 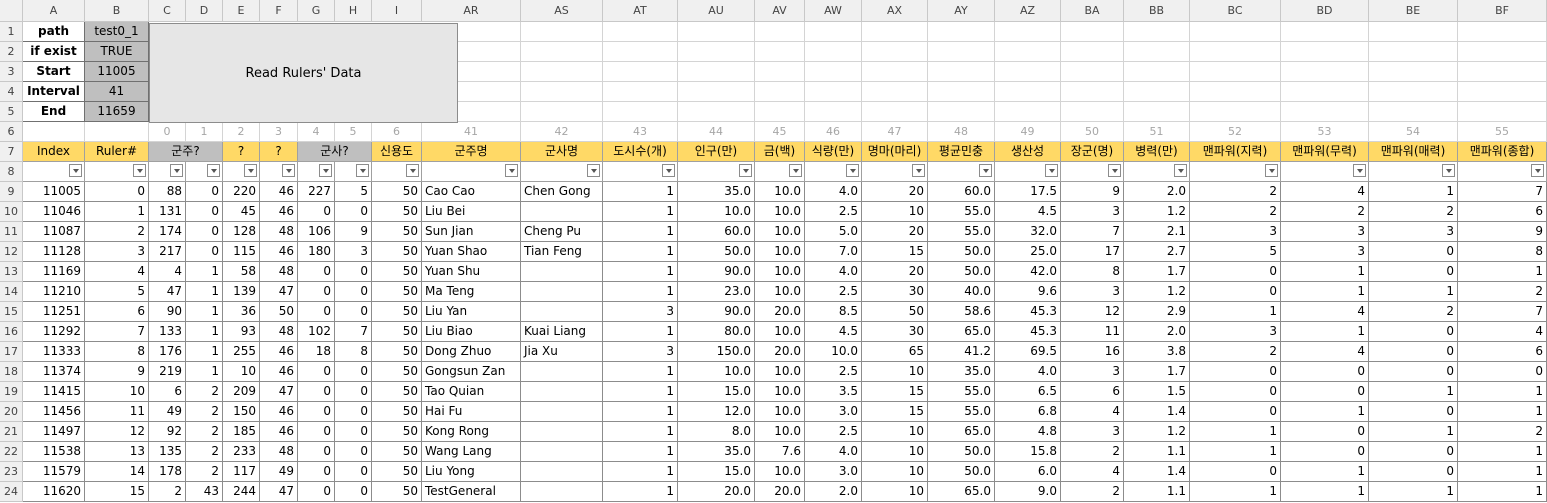 What do you see at coordinates (833, 492) in the screenshot?
I see `data-cell: 2.0` at bounding box center [833, 492].